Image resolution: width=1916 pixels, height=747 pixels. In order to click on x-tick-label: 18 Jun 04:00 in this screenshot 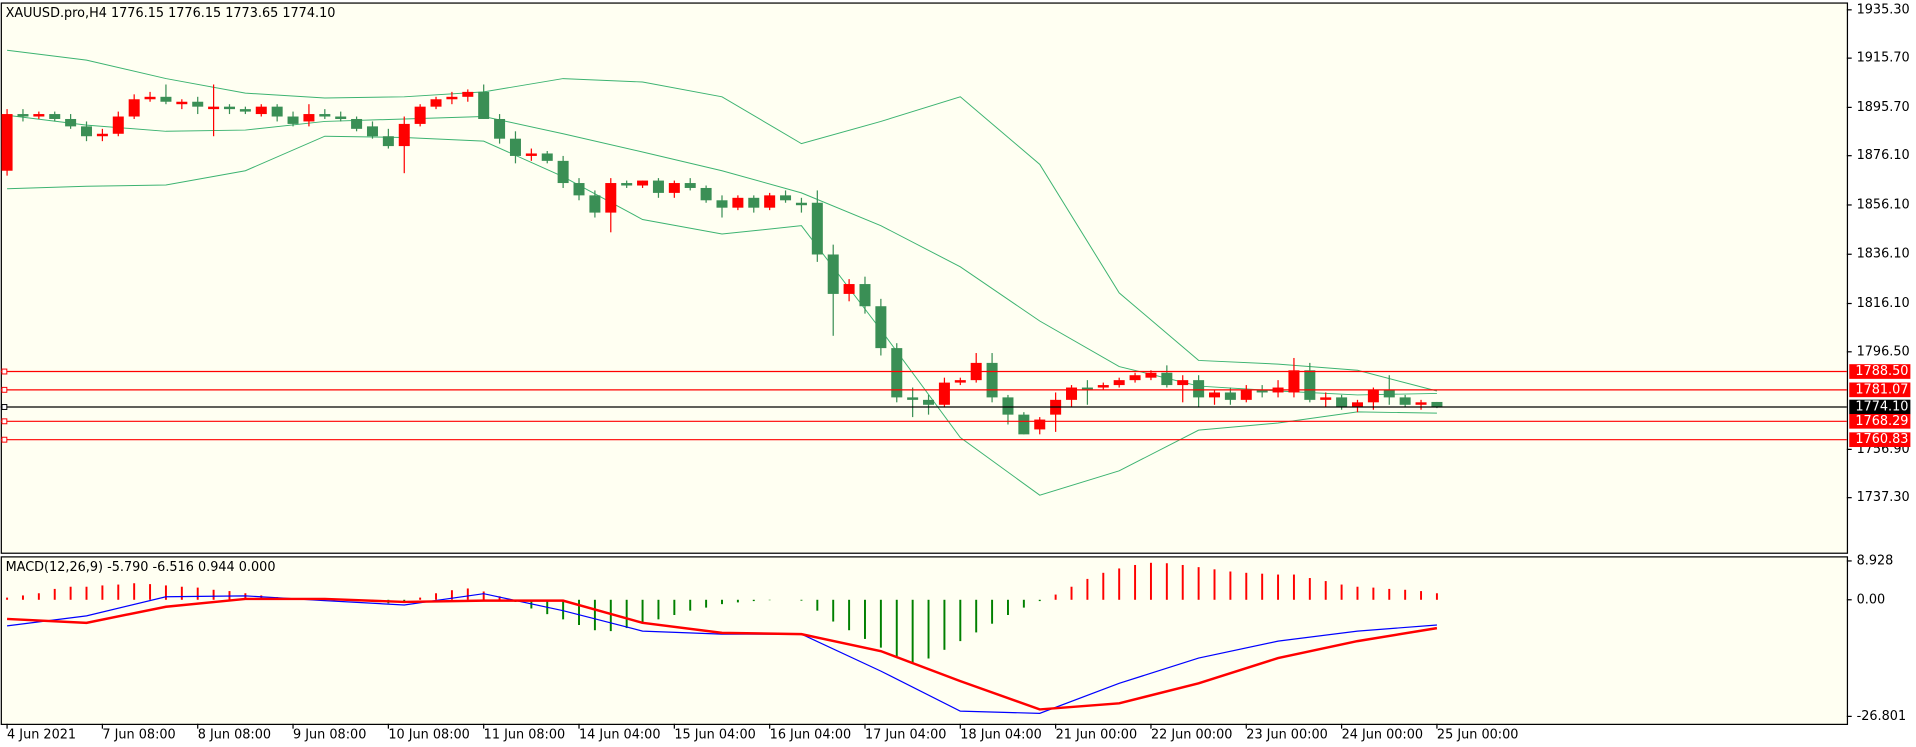, I will do `click(1000, 734)`.